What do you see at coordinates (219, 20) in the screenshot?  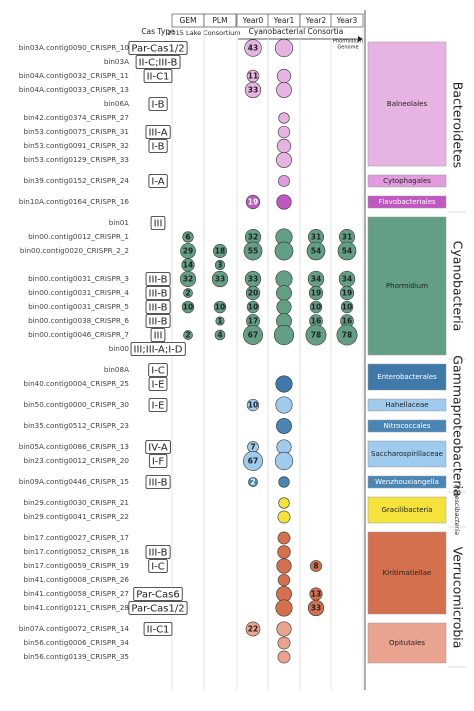 I see `column-header: PLM` at bounding box center [219, 20].